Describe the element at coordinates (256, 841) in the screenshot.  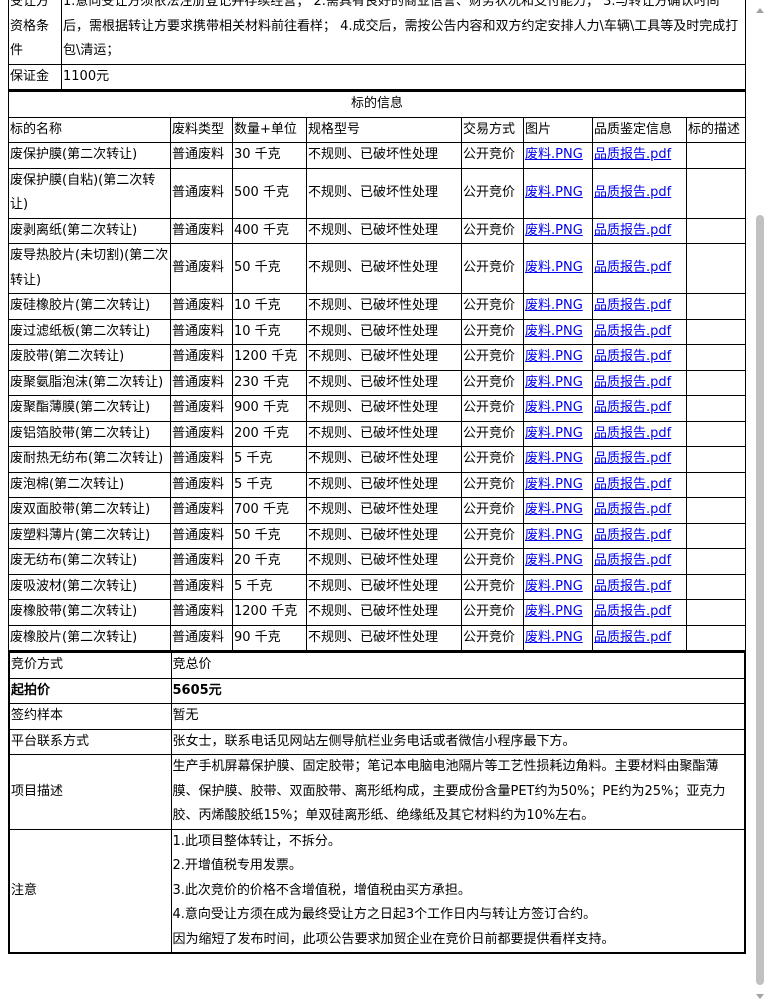
I see `notice-line: 1.此项目整体转让，不拆分。` at that location.